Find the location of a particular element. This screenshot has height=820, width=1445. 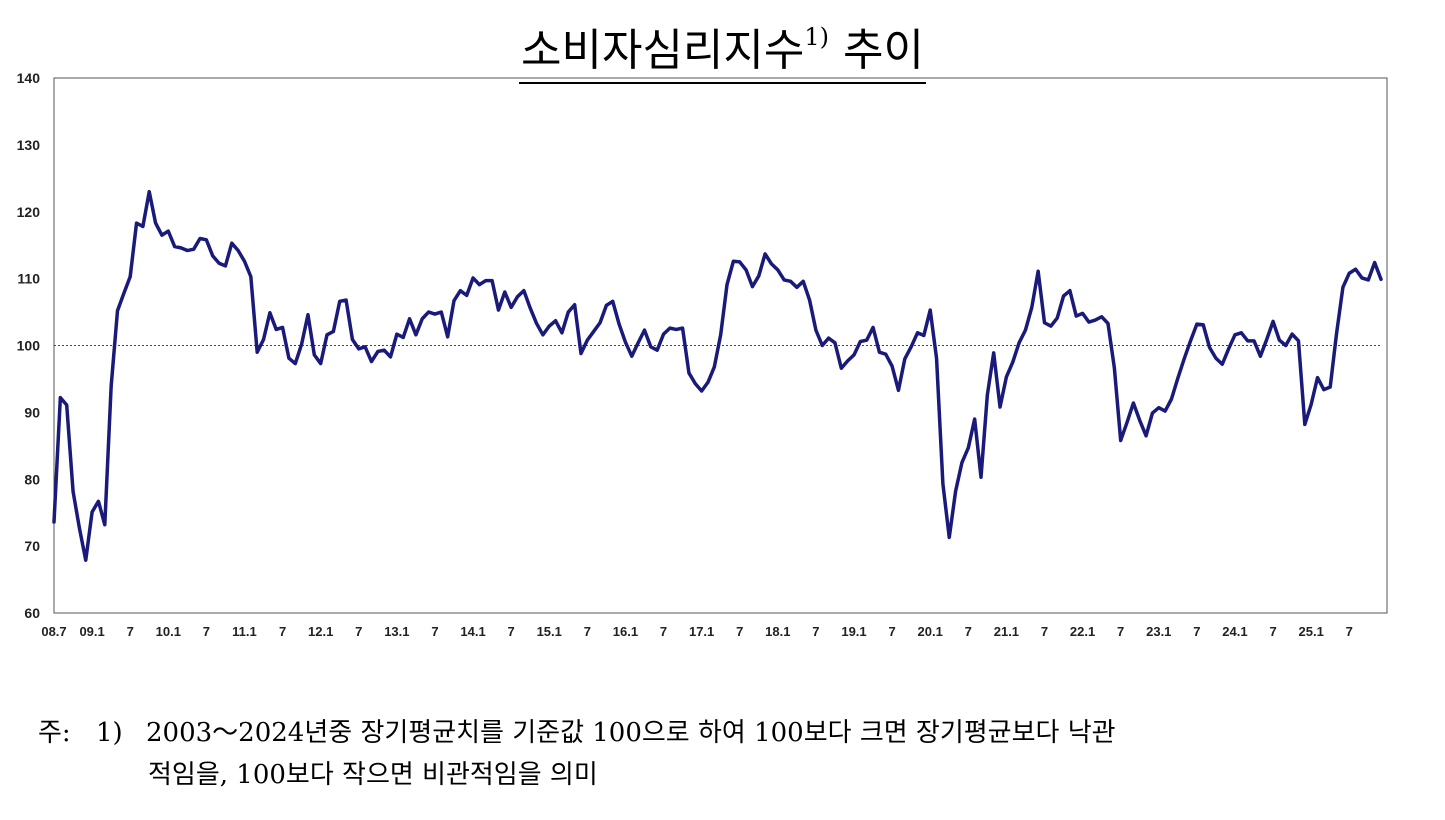

x-tick-label: 16.1 is located at coordinates (625, 631).